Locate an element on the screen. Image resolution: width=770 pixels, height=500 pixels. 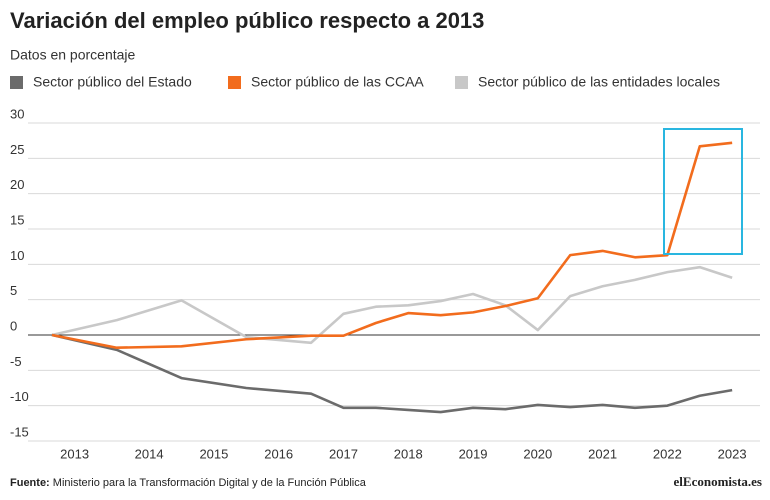
x-tick-label: 2015 is located at coordinates (213, 453).